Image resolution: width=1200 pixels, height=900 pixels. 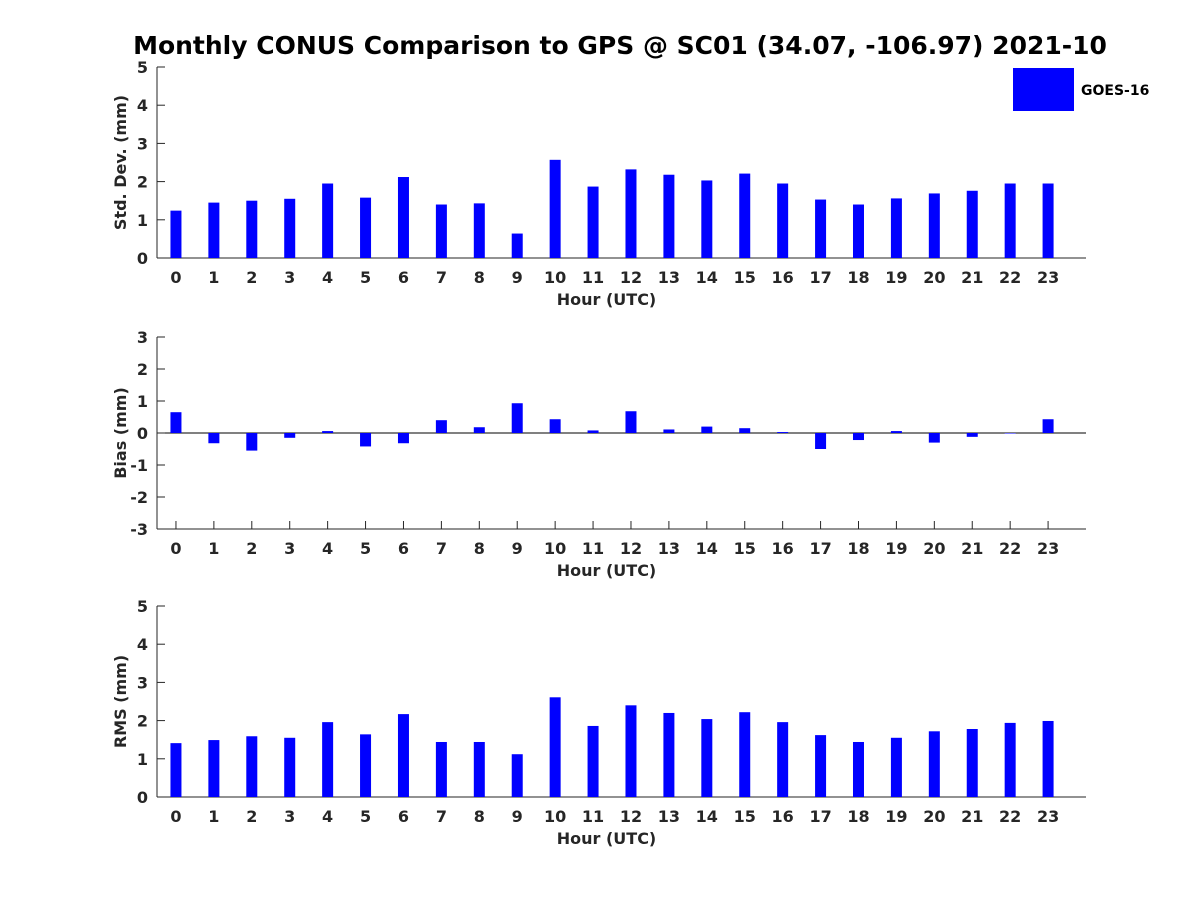 What do you see at coordinates (441, 548) in the screenshot?
I see `x-tick-label: 7` at bounding box center [441, 548].